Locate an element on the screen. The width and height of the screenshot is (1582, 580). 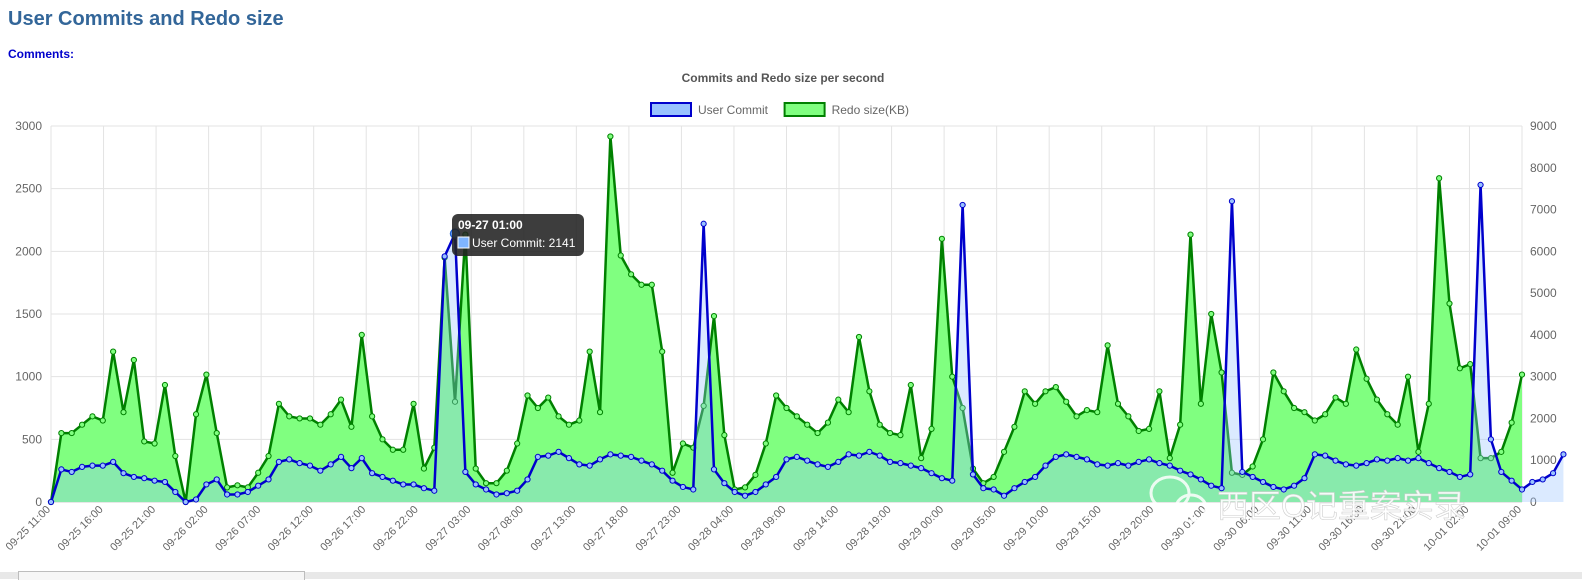
tooltip: 09-27 01:00 User Commit: 2141 is located at coordinates (516, 235).